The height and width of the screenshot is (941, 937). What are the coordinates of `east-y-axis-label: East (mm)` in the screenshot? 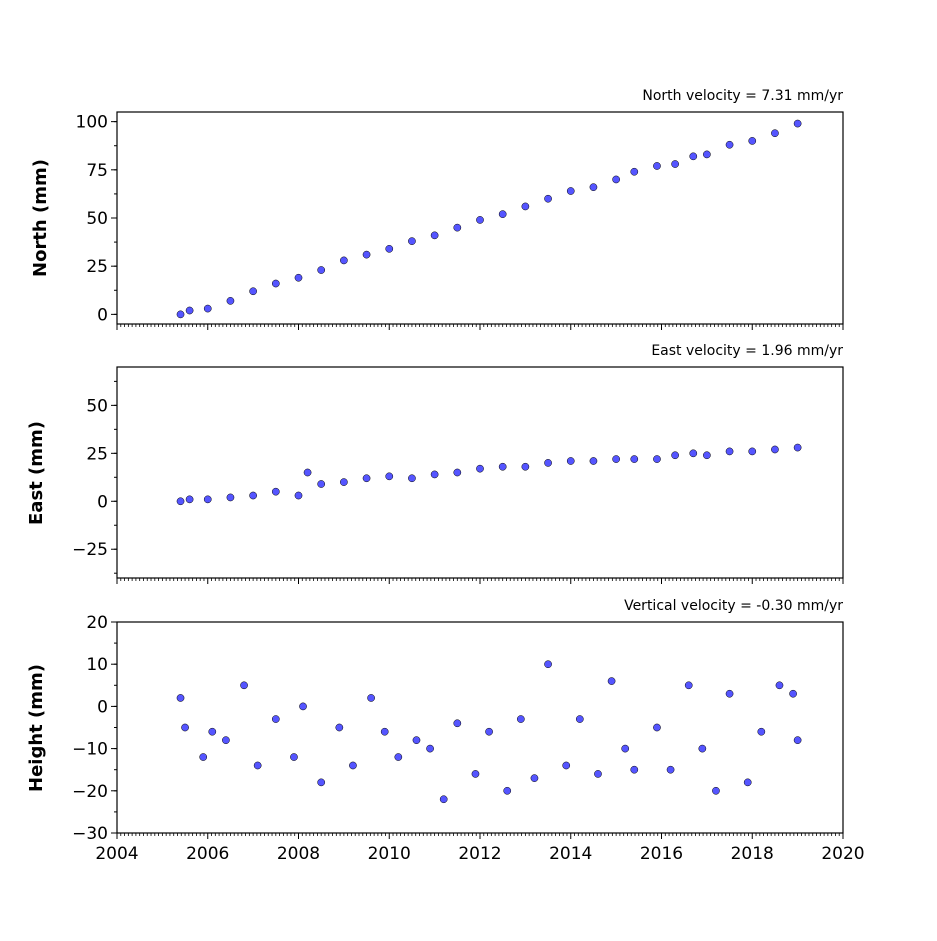 It's located at (36, 473).